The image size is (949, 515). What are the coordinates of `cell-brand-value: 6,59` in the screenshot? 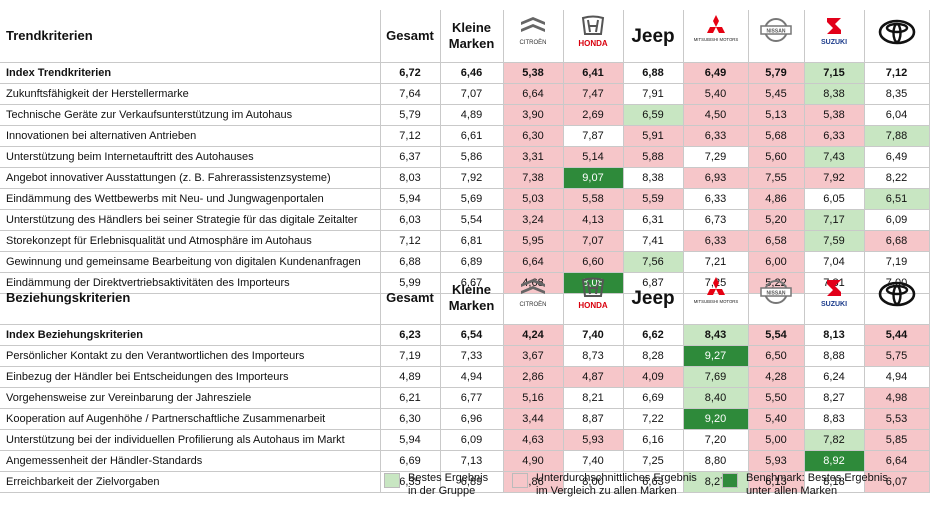 It's located at (653, 115).